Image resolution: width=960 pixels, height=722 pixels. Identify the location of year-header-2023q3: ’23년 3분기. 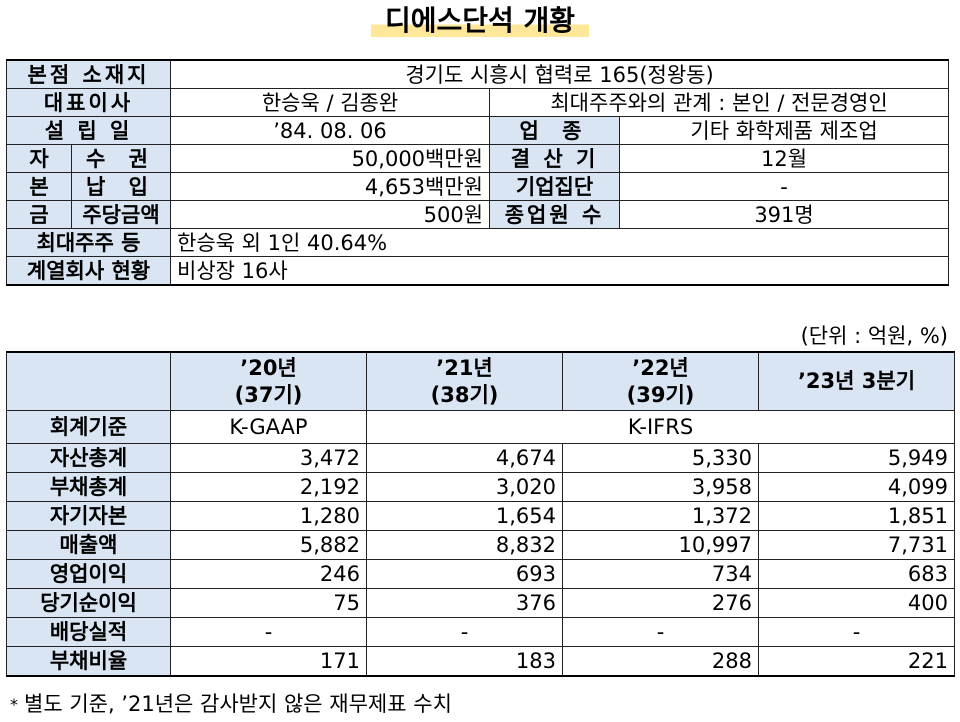
(856, 381).